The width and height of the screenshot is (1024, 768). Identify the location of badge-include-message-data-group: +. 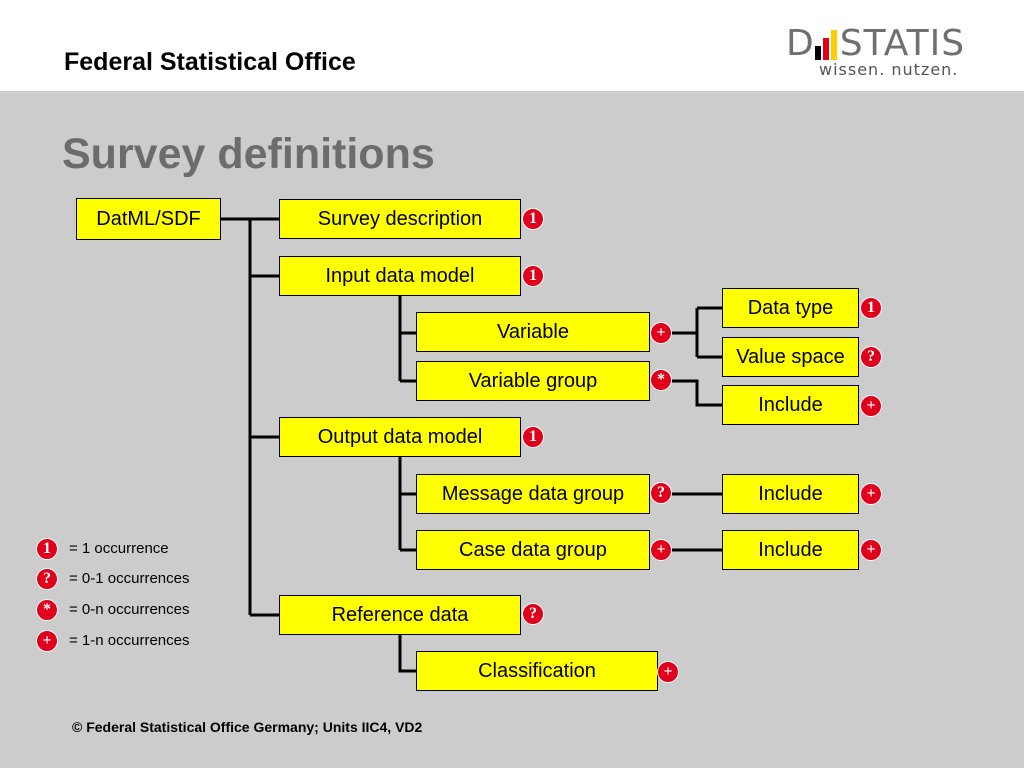
(871, 494).